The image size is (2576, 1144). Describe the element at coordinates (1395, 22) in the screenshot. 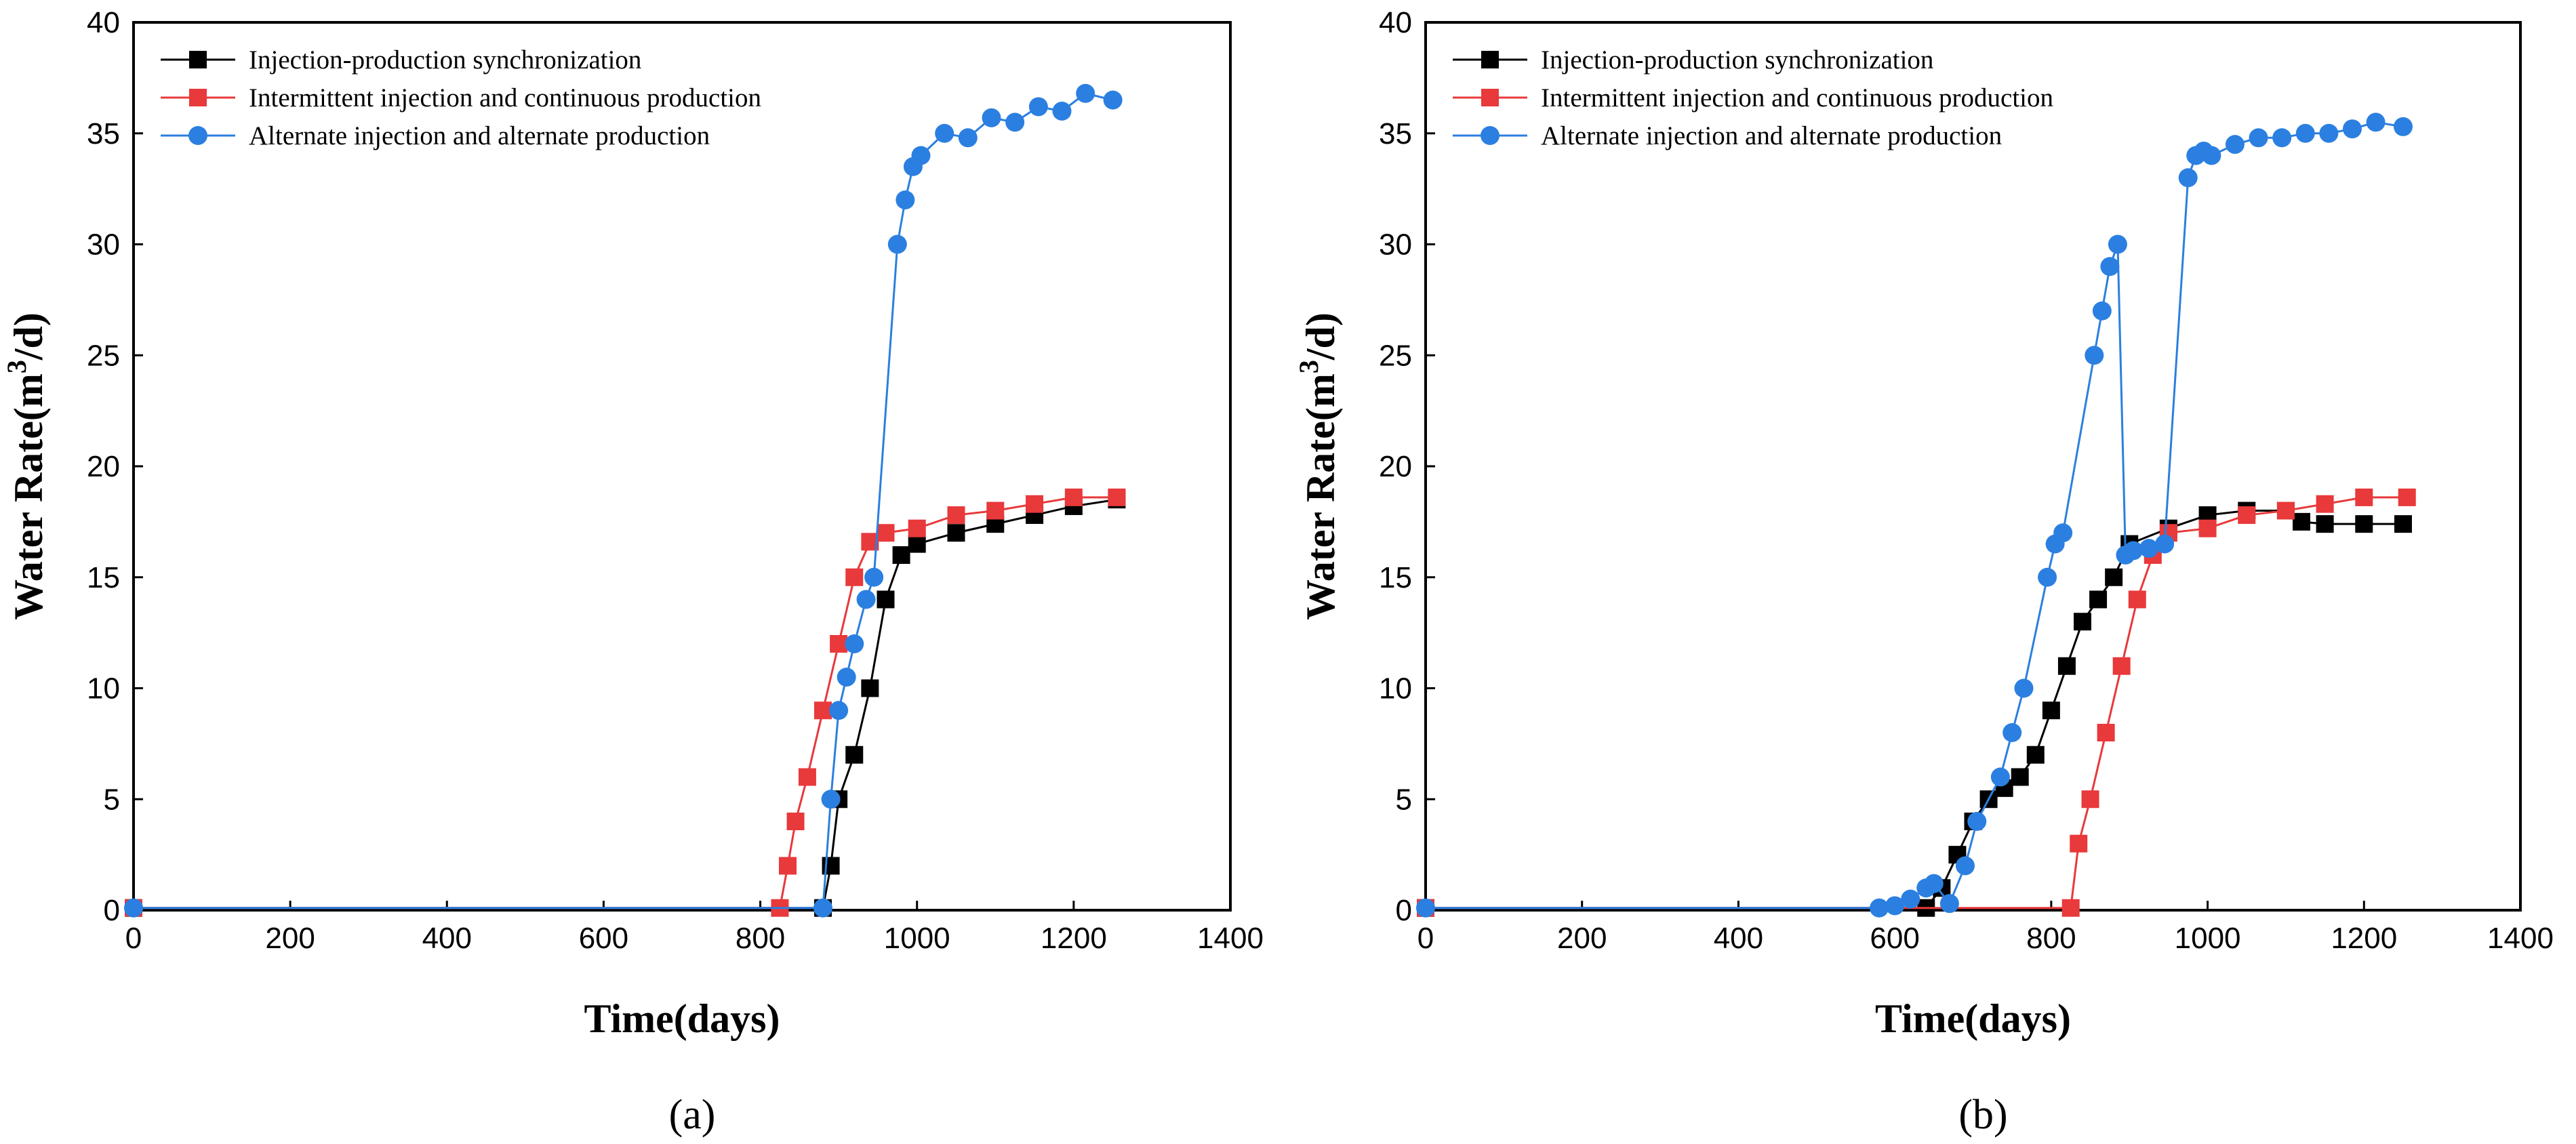

I see `y-tick-label: 40` at that location.